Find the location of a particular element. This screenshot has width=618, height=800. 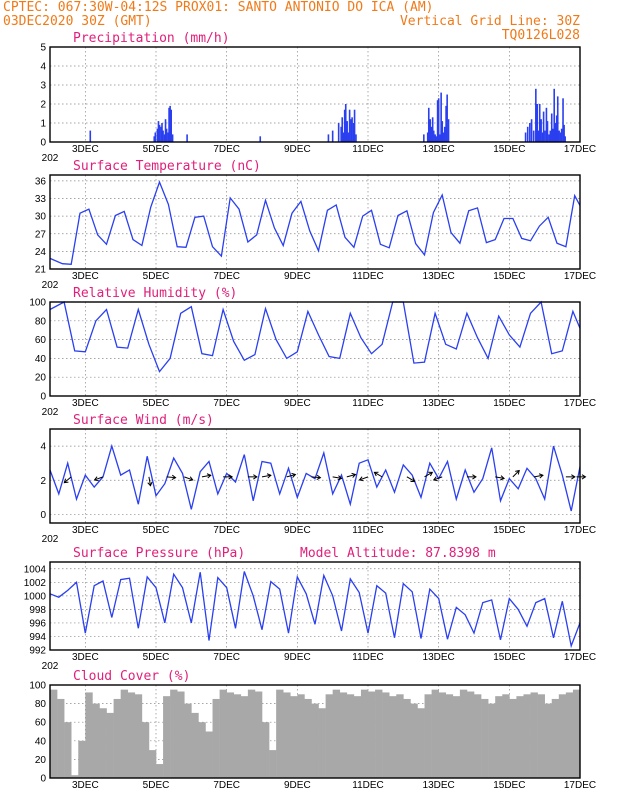

pres-series-line is located at coordinates (315, 610).